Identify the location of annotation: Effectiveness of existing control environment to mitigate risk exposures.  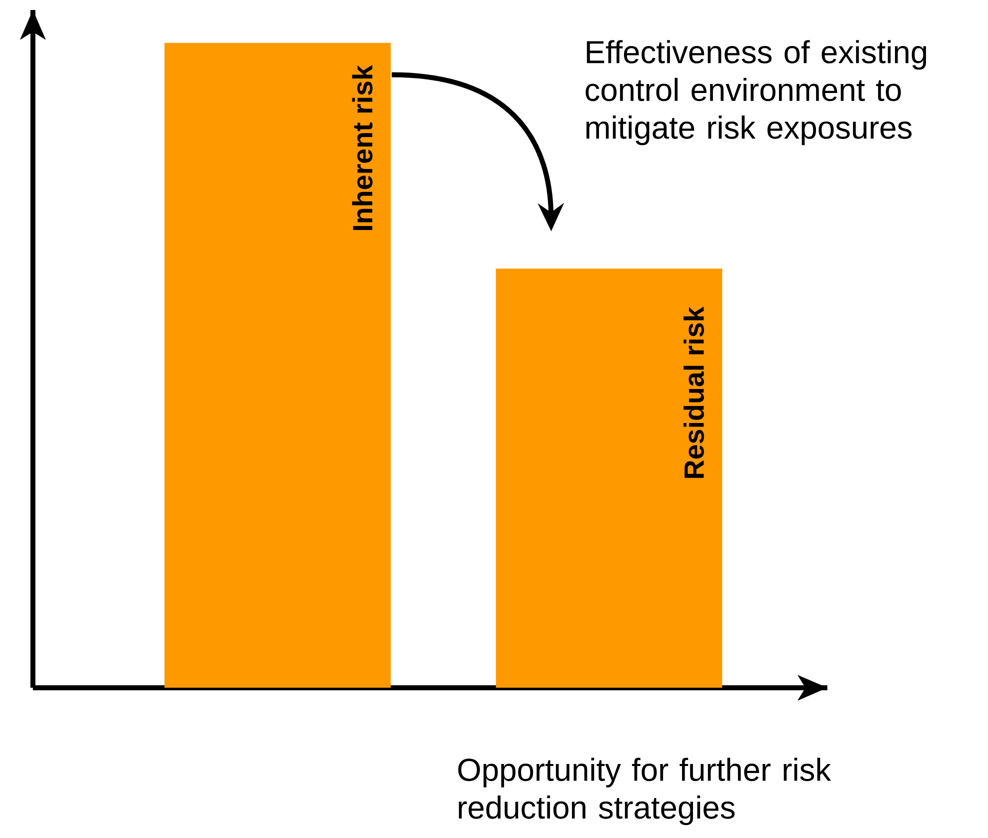
(756, 93).